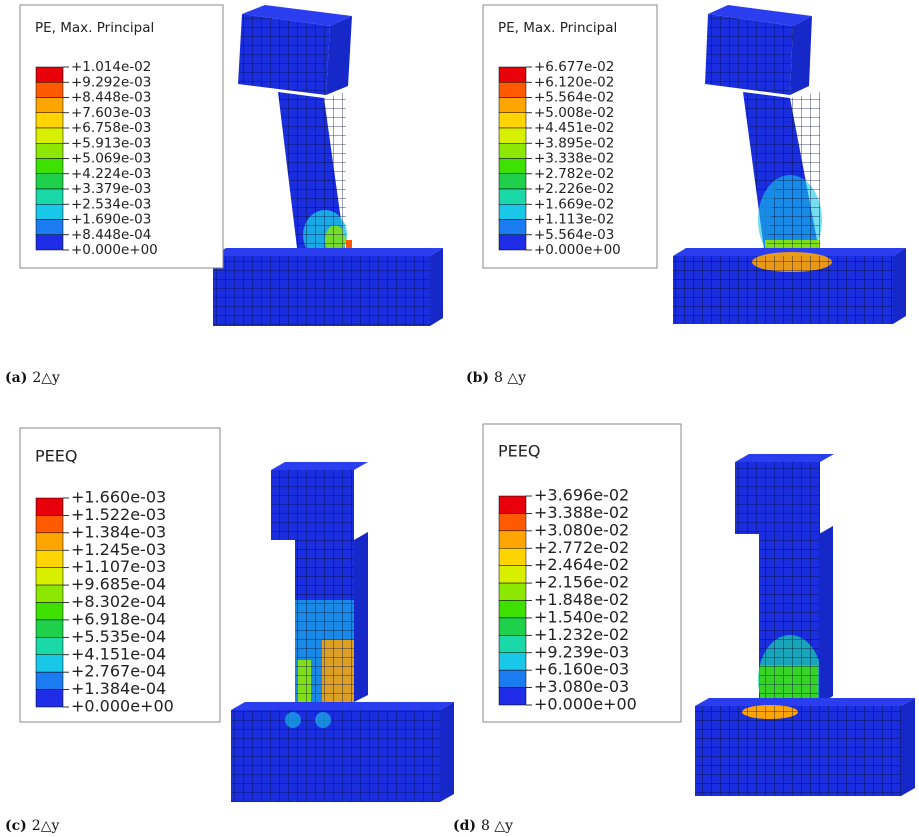 The image size is (919, 837). What do you see at coordinates (111, 220) in the screenshot?
I see `legend-label: +1.690e-03` at bounding box center [111, 220].